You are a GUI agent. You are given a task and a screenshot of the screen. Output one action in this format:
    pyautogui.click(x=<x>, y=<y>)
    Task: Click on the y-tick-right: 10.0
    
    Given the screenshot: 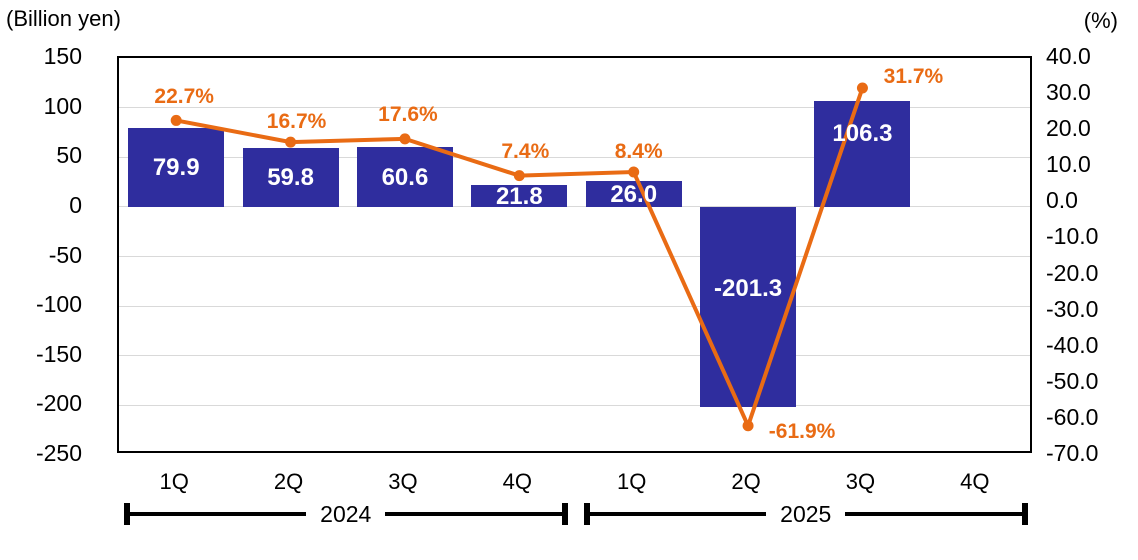 What is the action you would take?
    pyautogui.click(x=1068, y=164)
    